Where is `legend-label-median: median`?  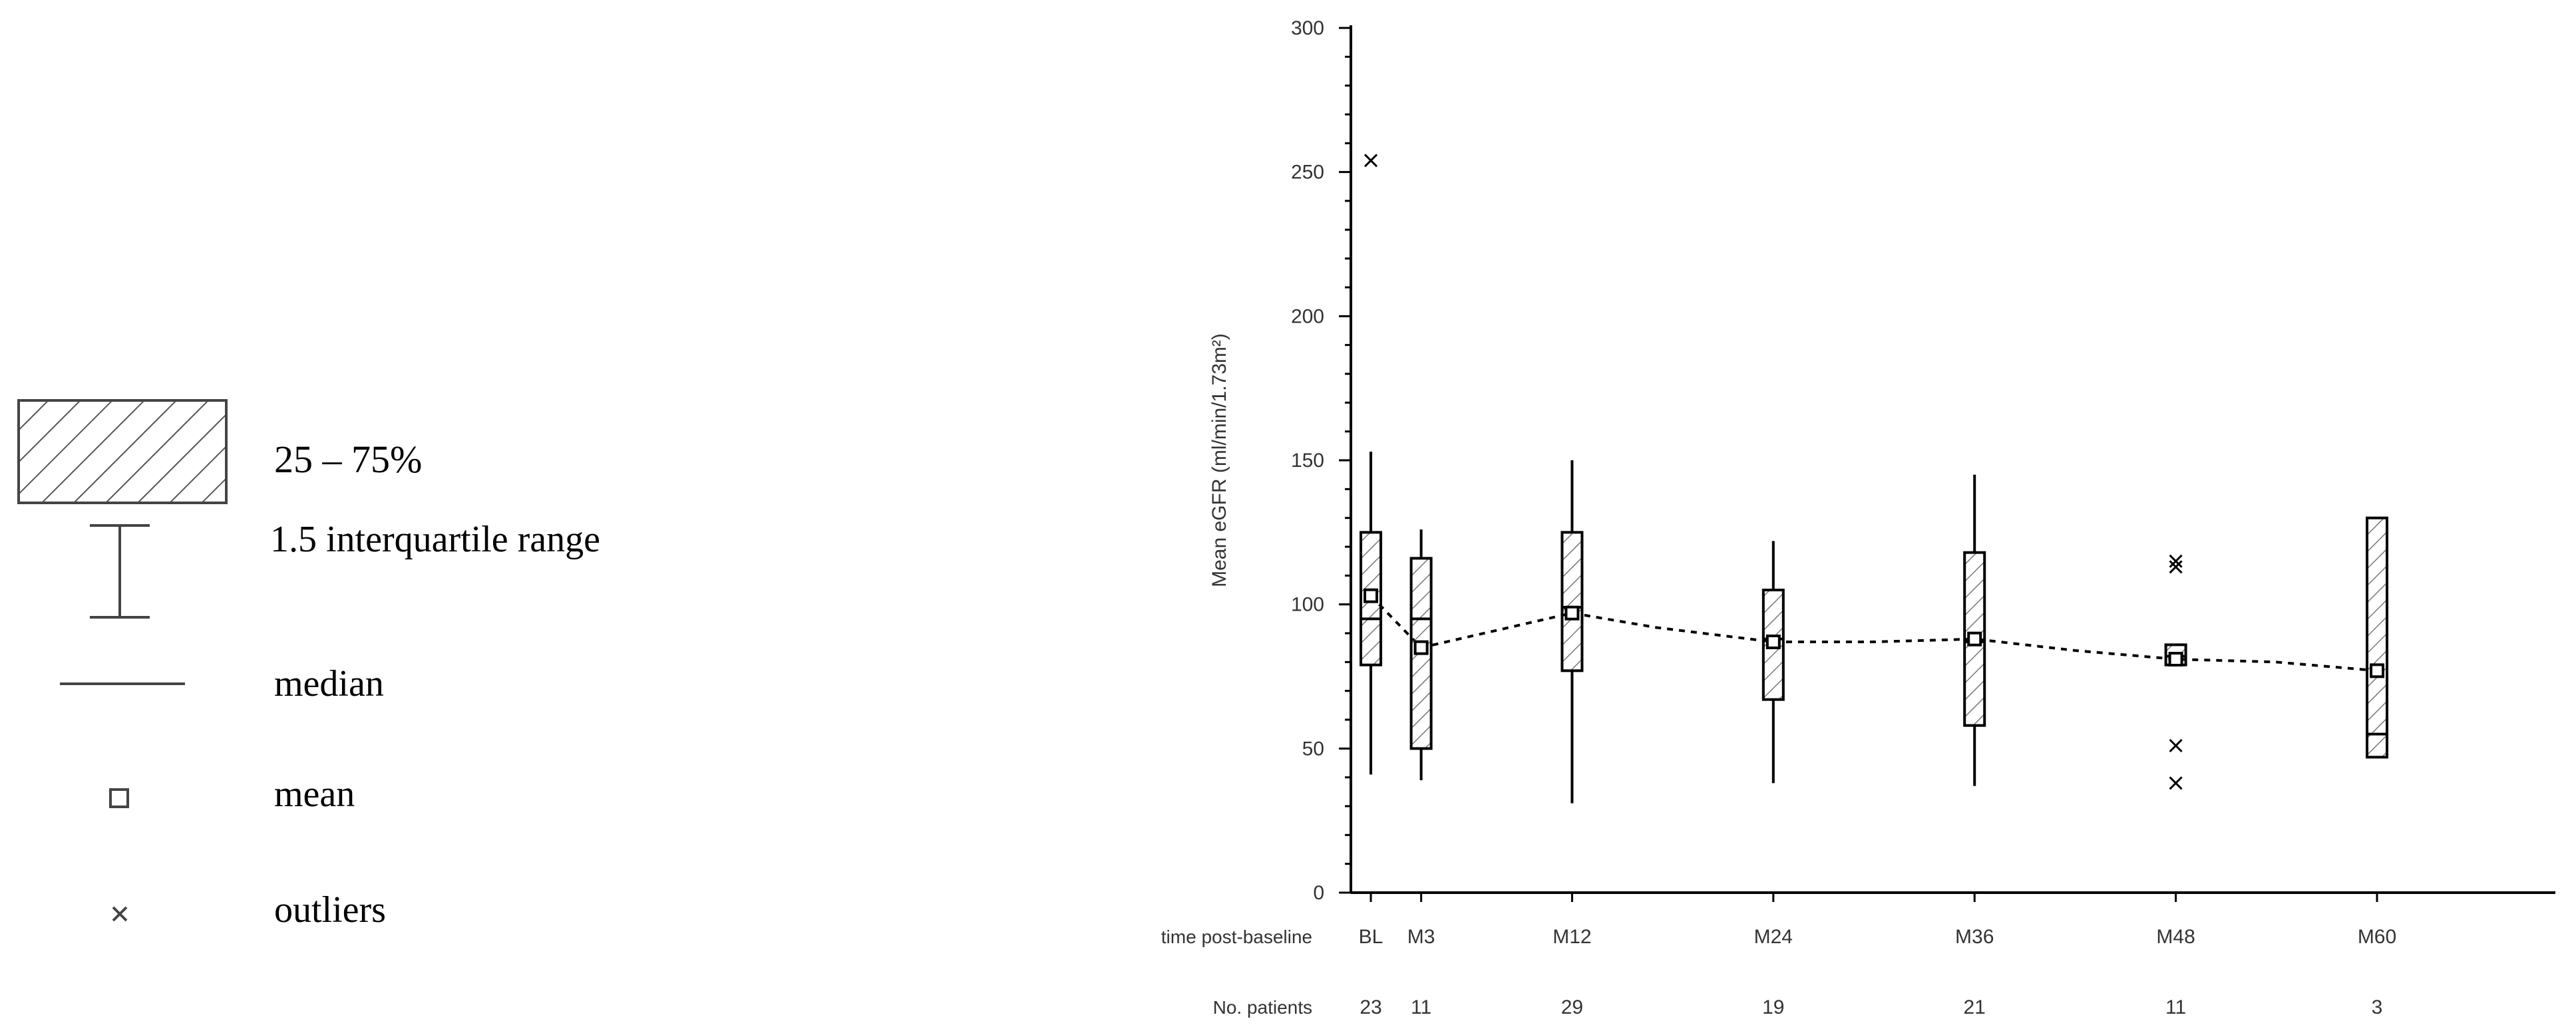
legend-label-median: median is located at coordinates (329, 684).